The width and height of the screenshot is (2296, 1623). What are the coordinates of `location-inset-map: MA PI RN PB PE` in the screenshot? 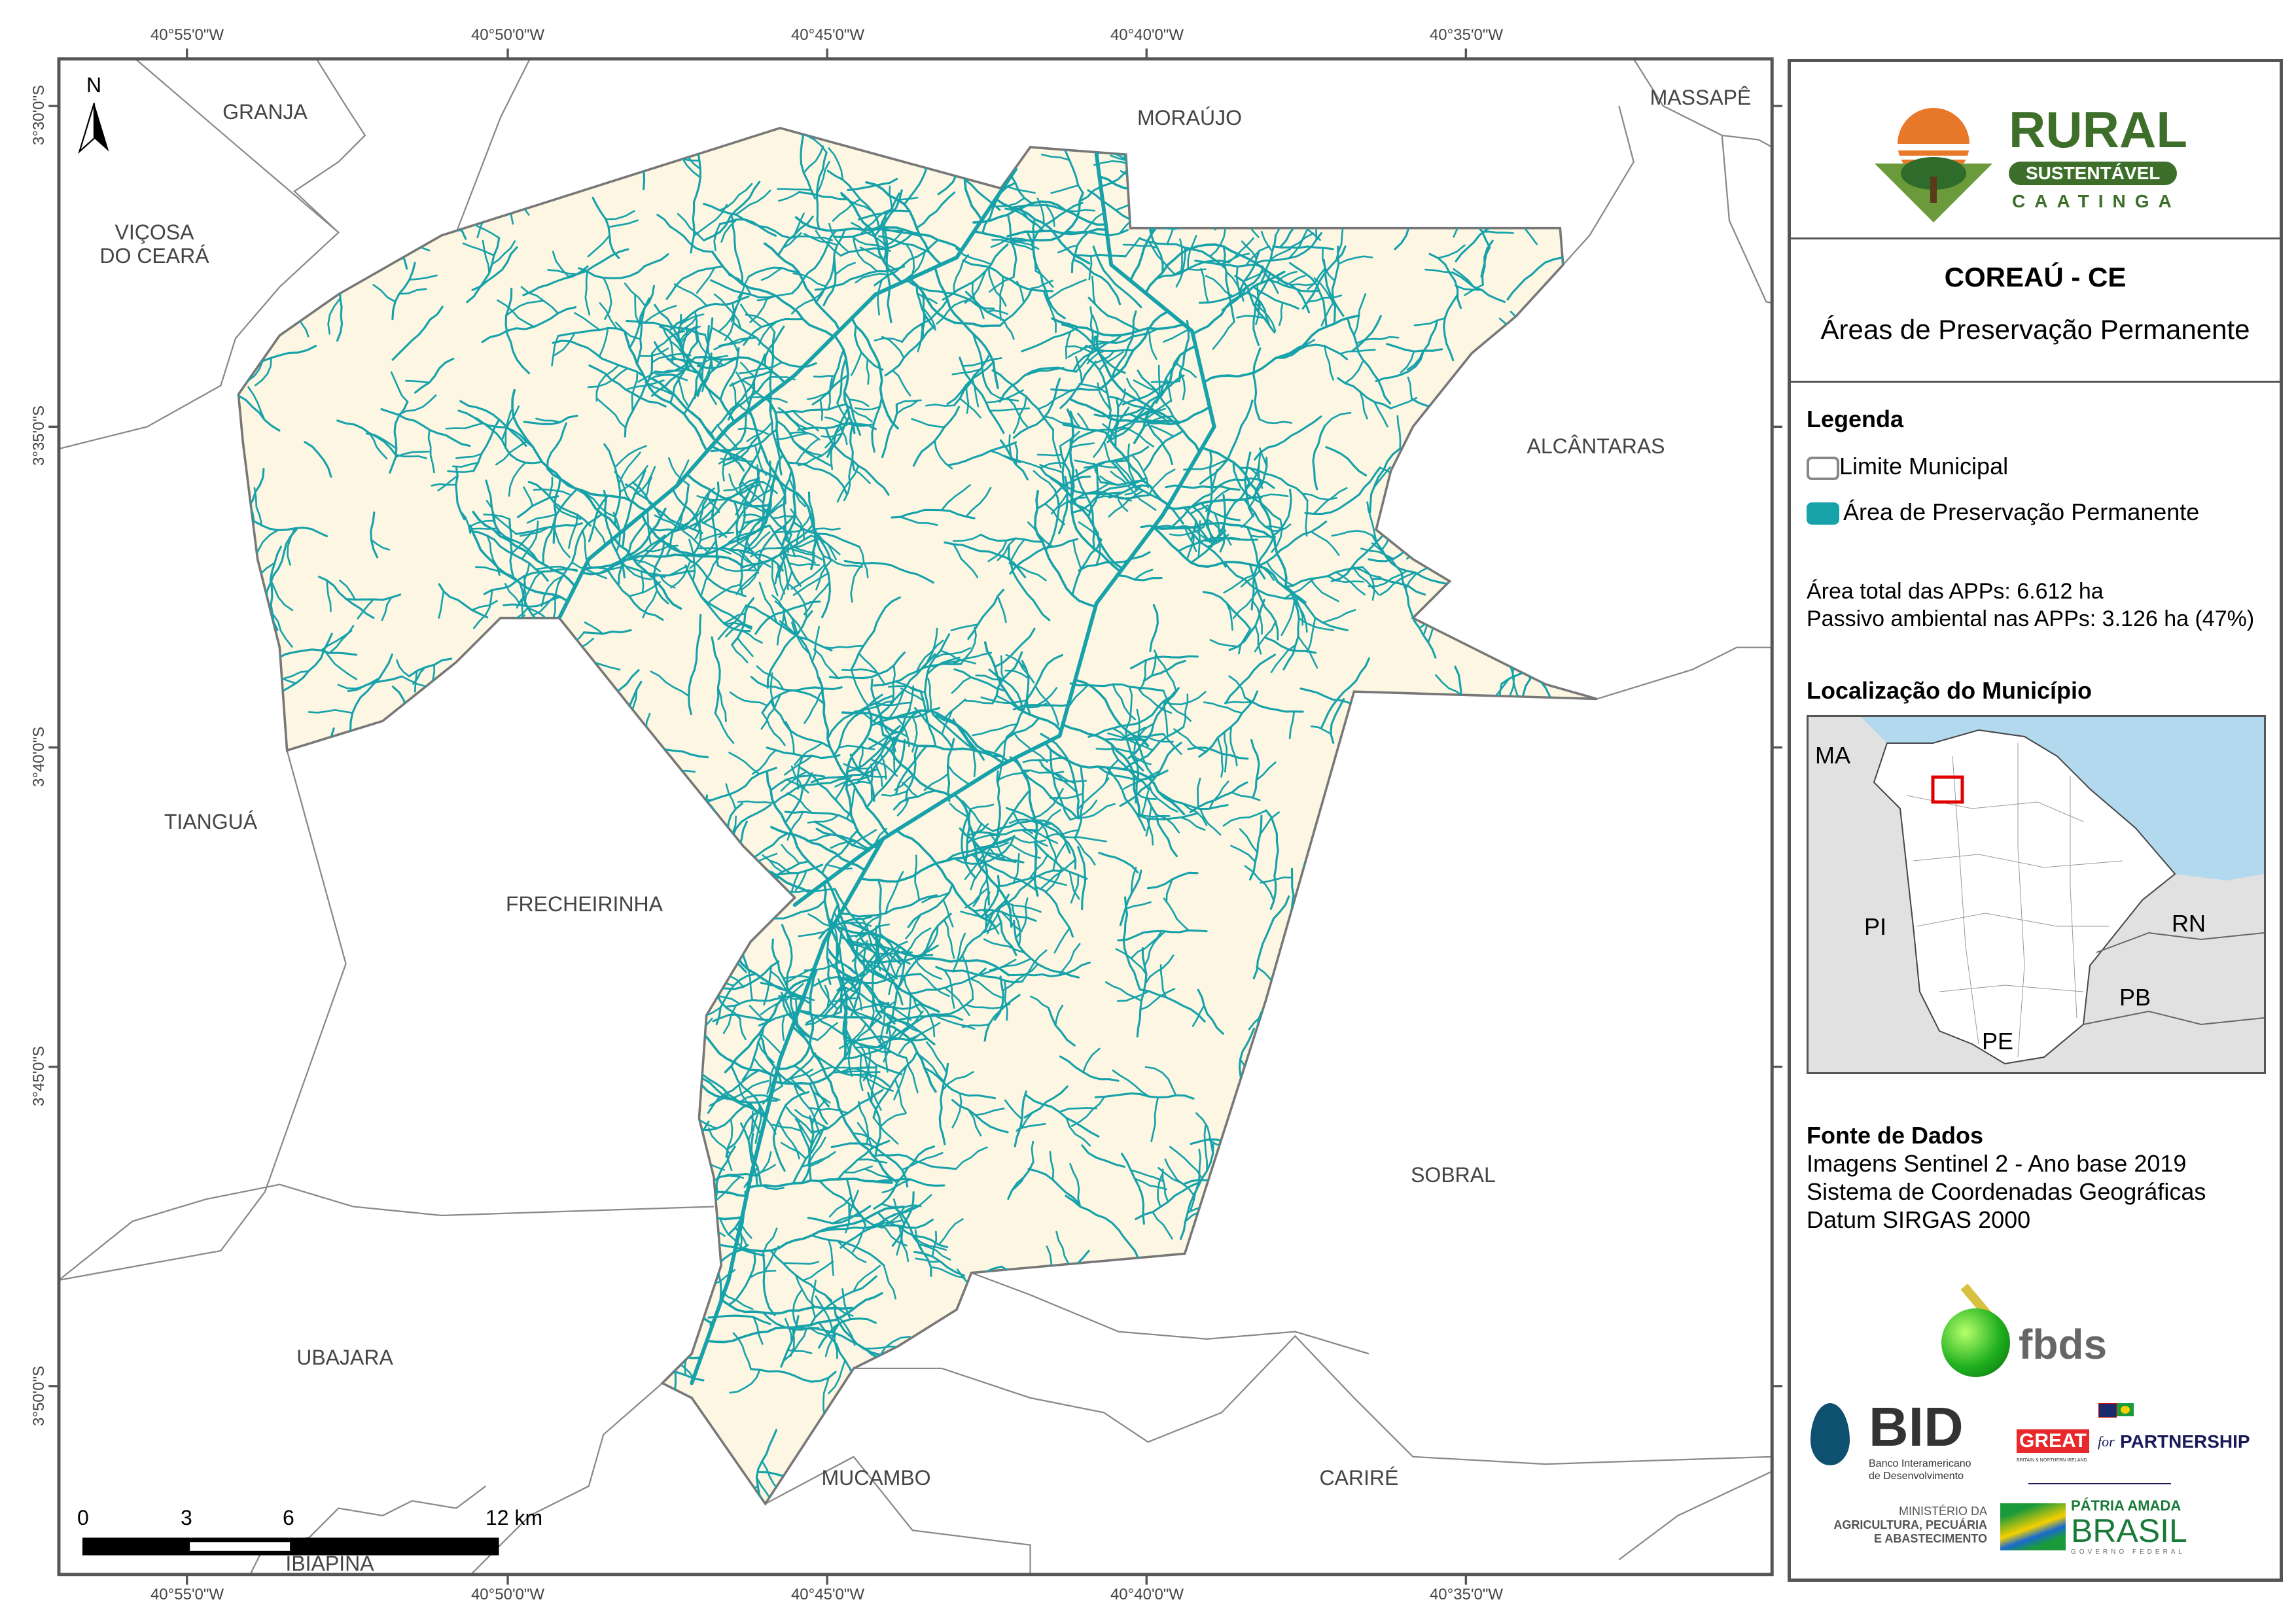 It's located at (2036, 894).